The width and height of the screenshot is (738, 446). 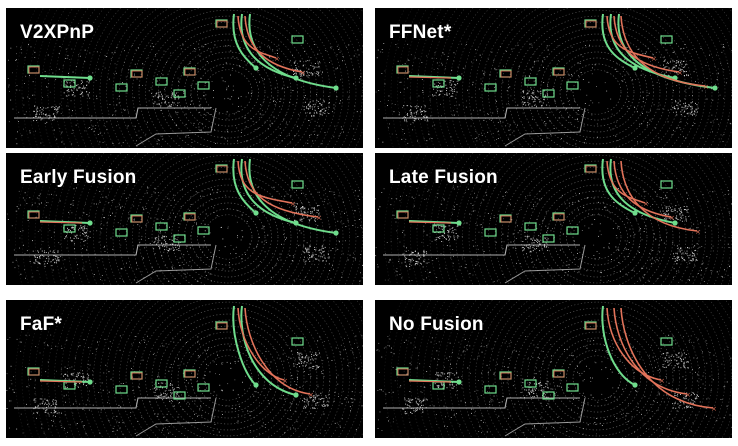 I want to click on predicted-trajectory, so click(x=646, y=44).